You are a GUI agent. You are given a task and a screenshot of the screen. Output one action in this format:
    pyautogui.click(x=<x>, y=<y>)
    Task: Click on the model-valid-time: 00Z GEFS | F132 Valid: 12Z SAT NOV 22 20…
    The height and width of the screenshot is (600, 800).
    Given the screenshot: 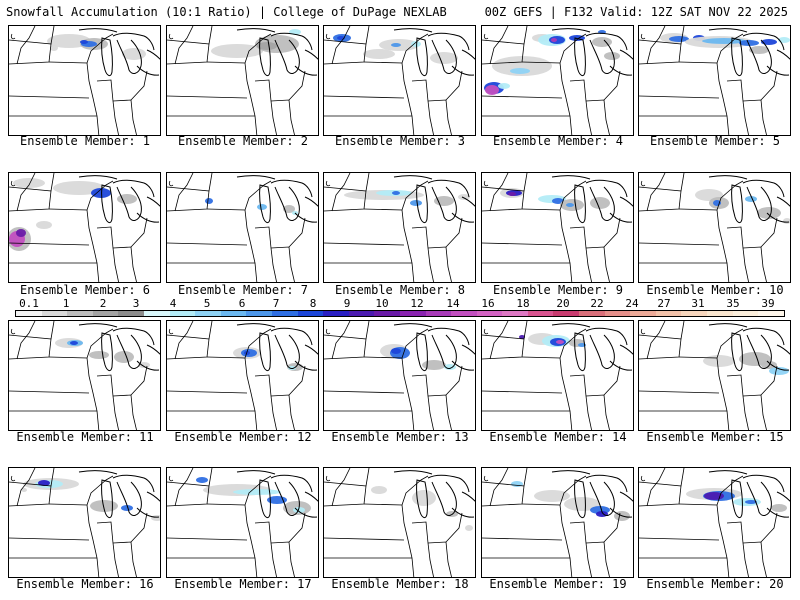 What is the action you would take?
    pyautogui.click(x=636, y=12)
    